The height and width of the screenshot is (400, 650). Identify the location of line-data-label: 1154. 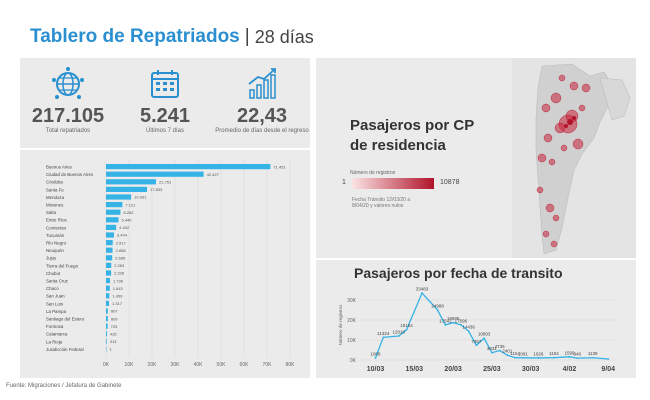
(515, 353).